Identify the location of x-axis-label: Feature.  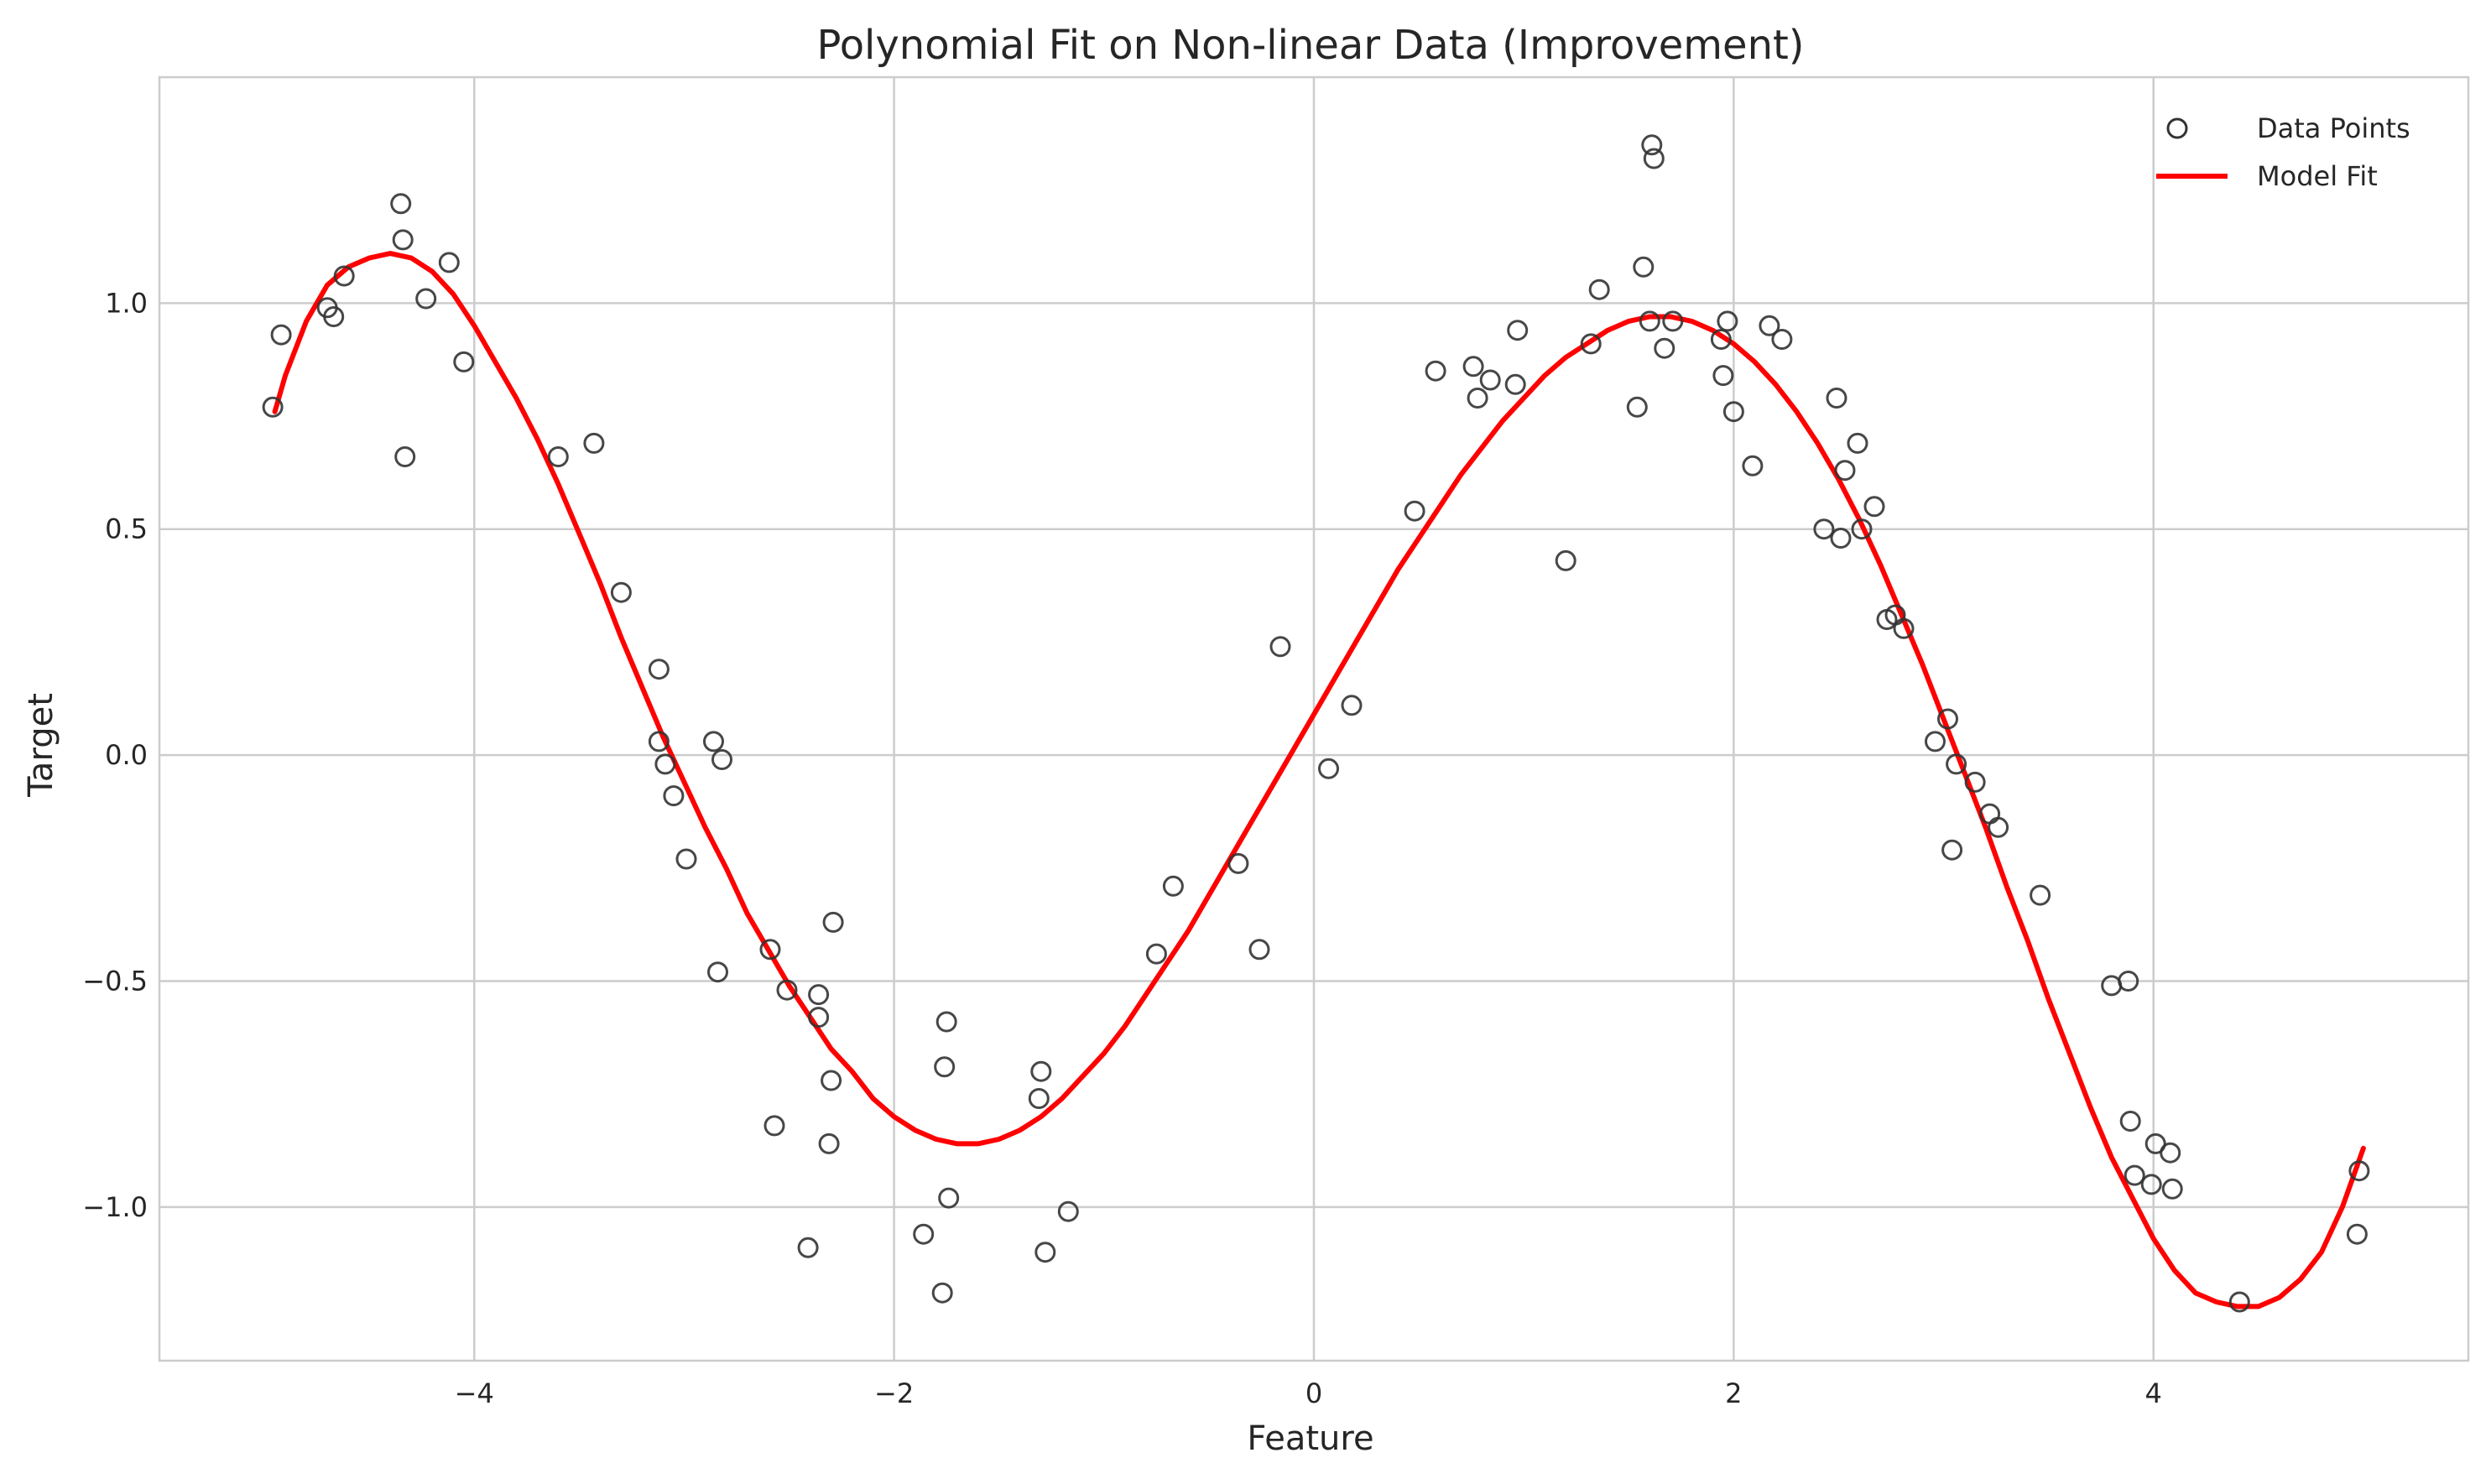
(1310, 1438).